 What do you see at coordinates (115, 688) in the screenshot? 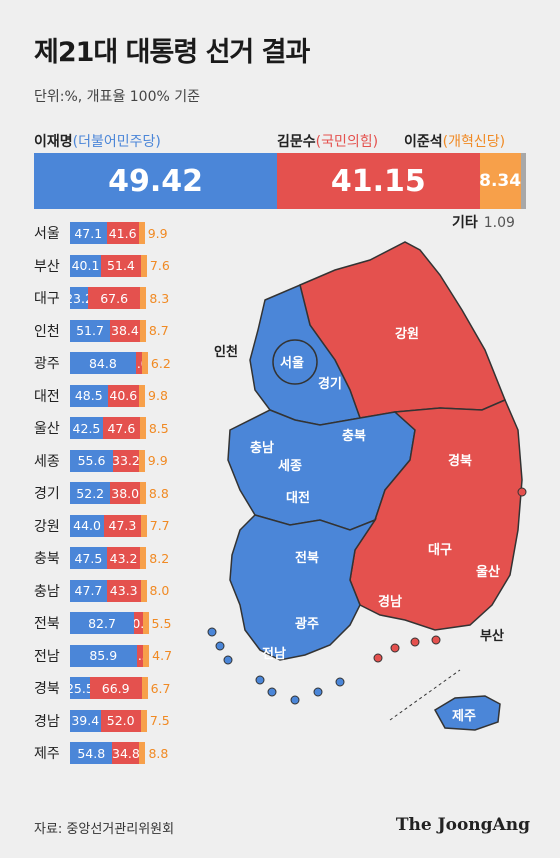
I see `region-bar-kim: 66.9` at bounding box center [115, 688].